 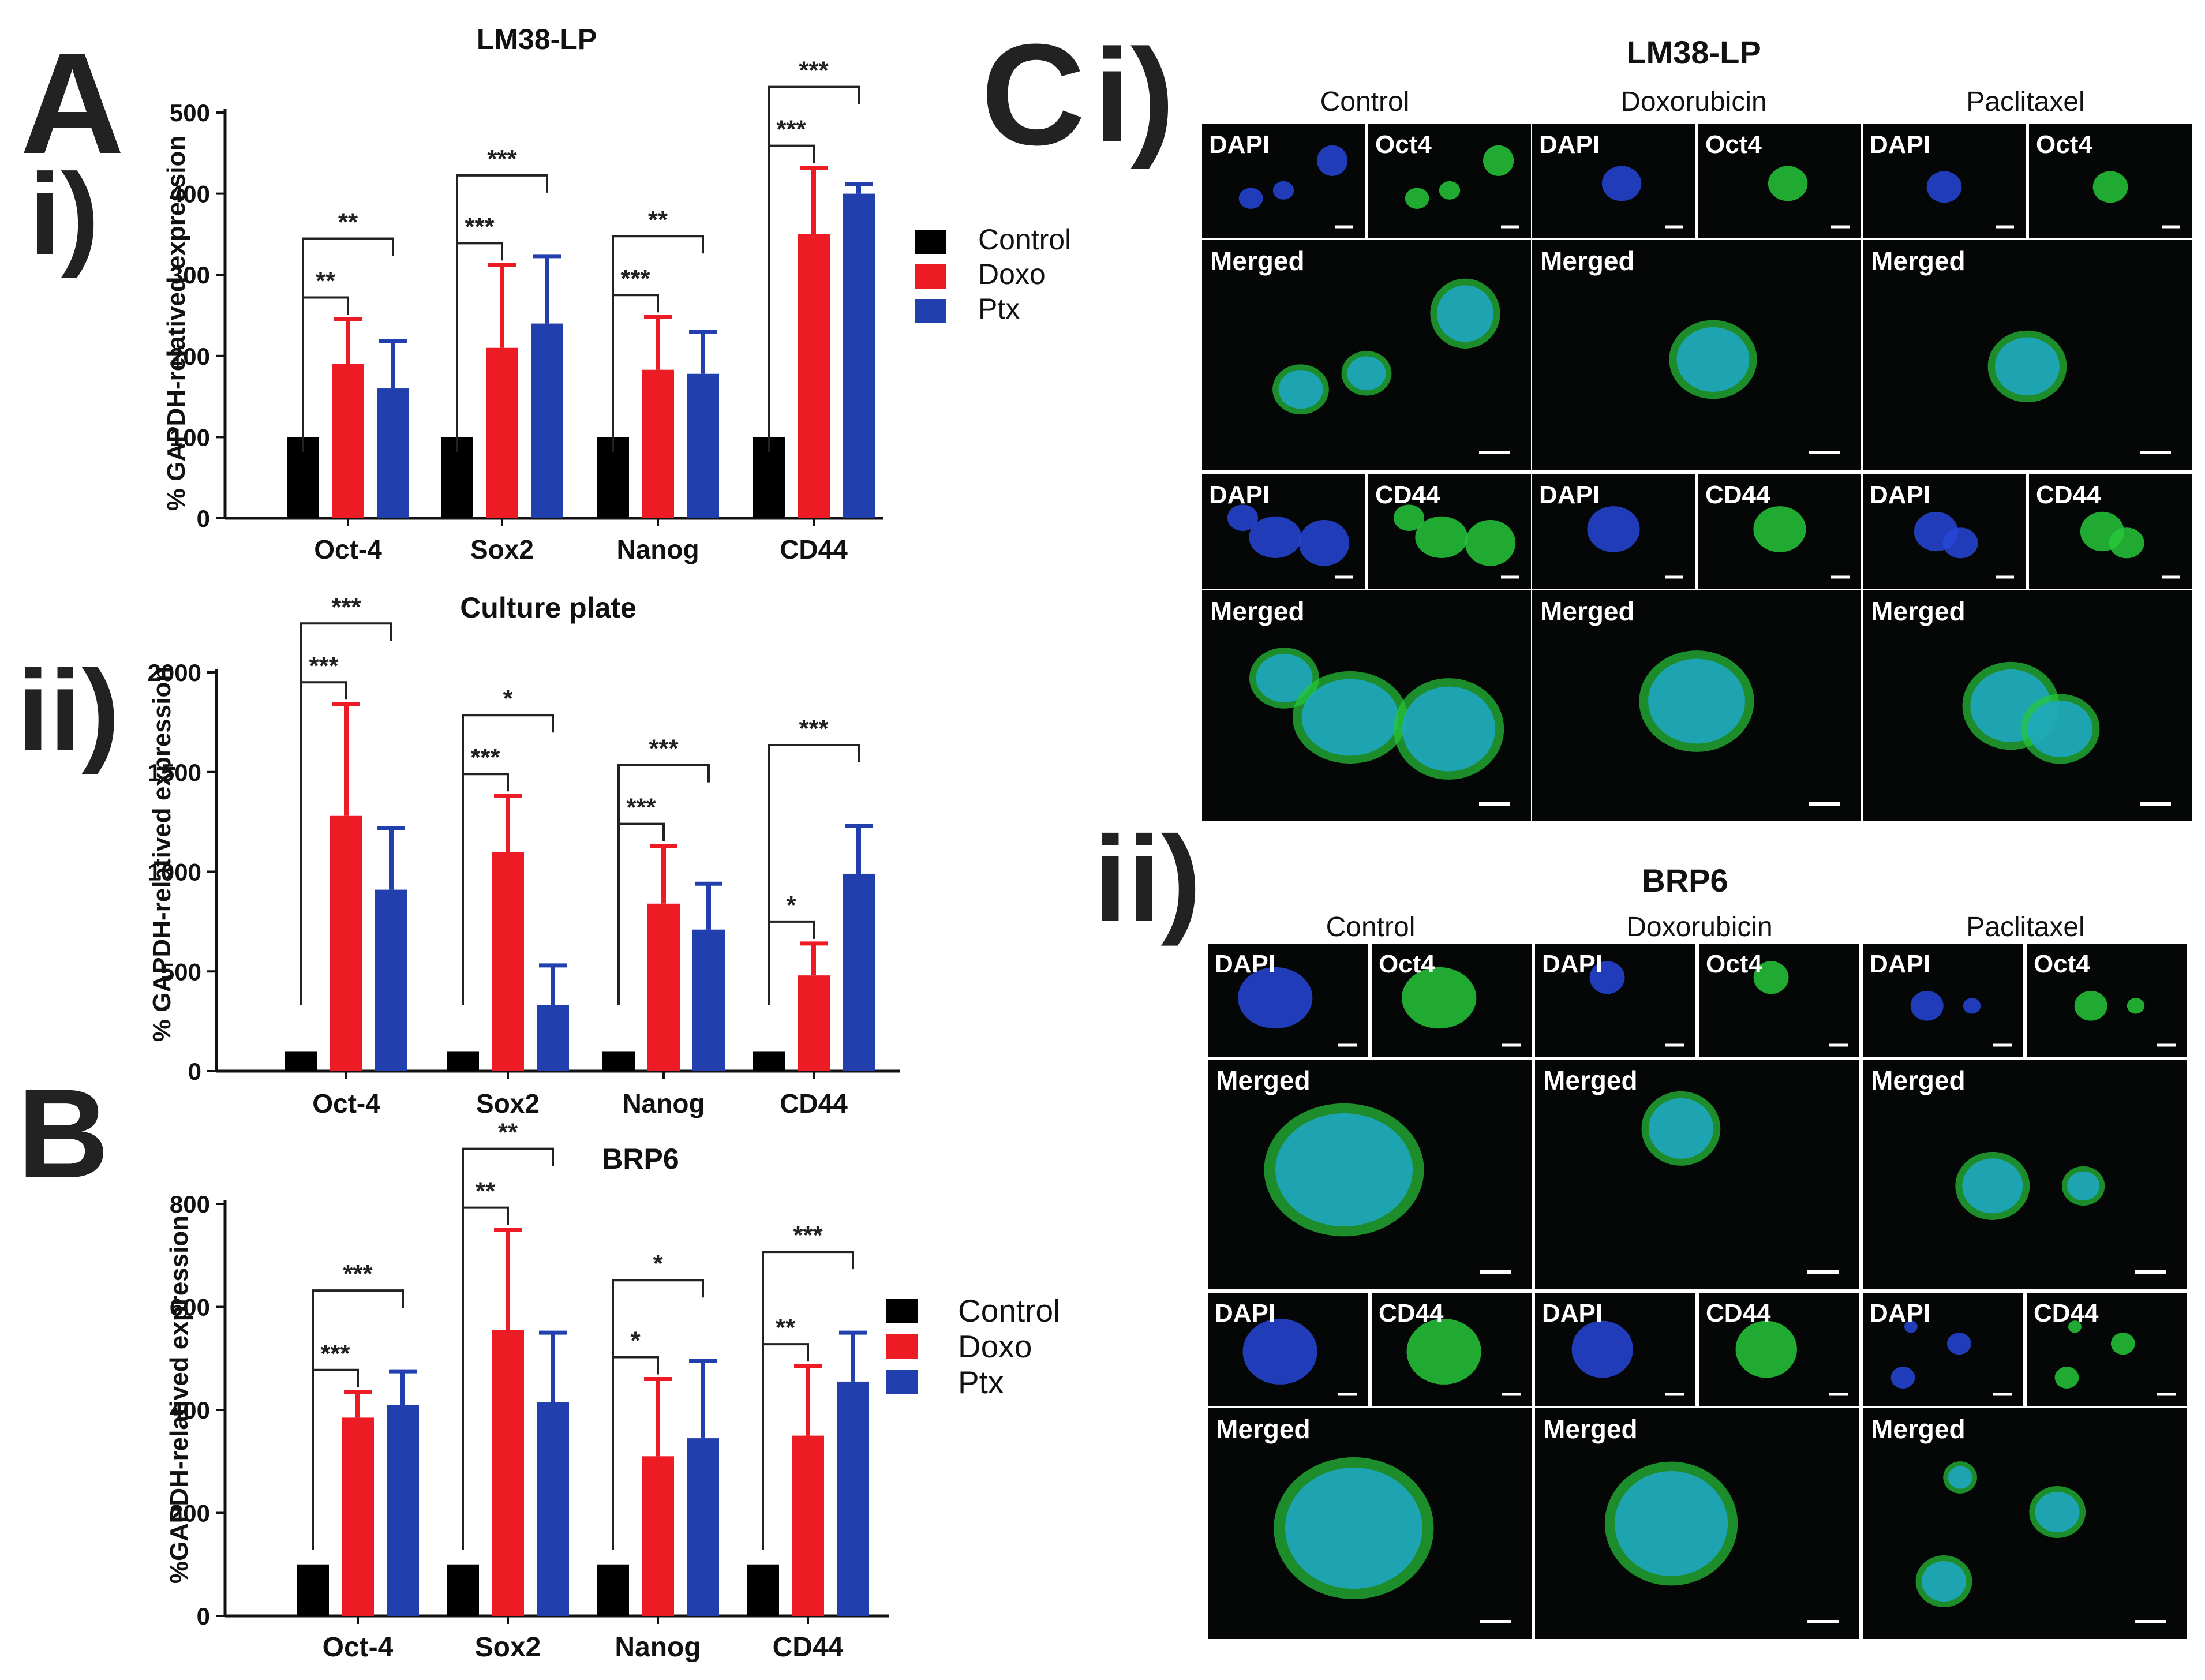 I want to click on panel-letter-a: A, so click(x=72, y=103).